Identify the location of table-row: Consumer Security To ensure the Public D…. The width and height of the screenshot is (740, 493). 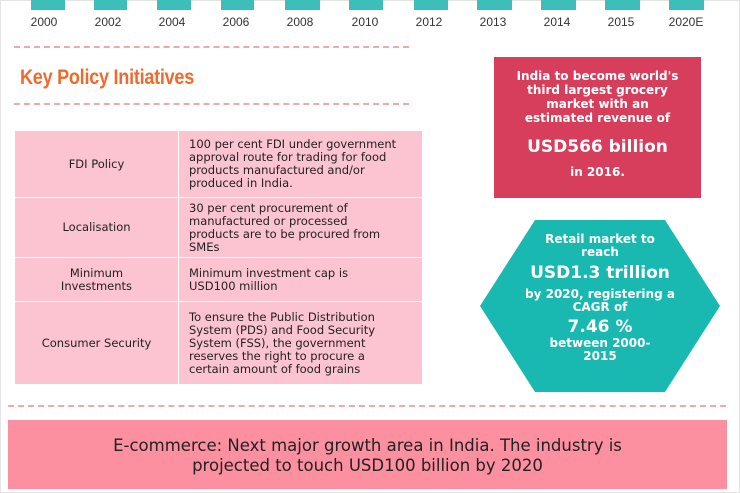
(218, 343).